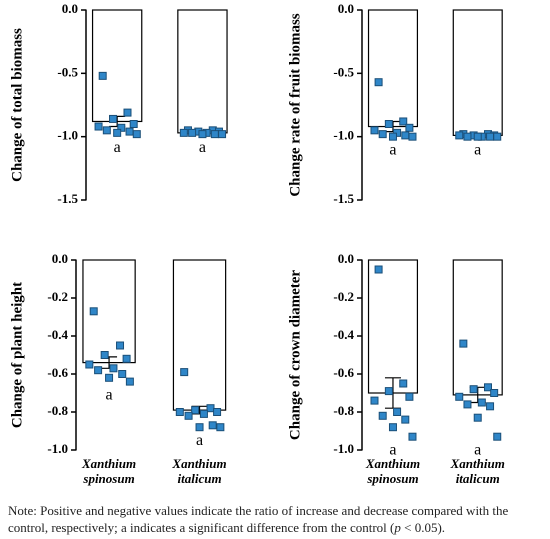  Describe the element at coordinates (397, 527) in the screenshot. I see `note-p: p` at that location.